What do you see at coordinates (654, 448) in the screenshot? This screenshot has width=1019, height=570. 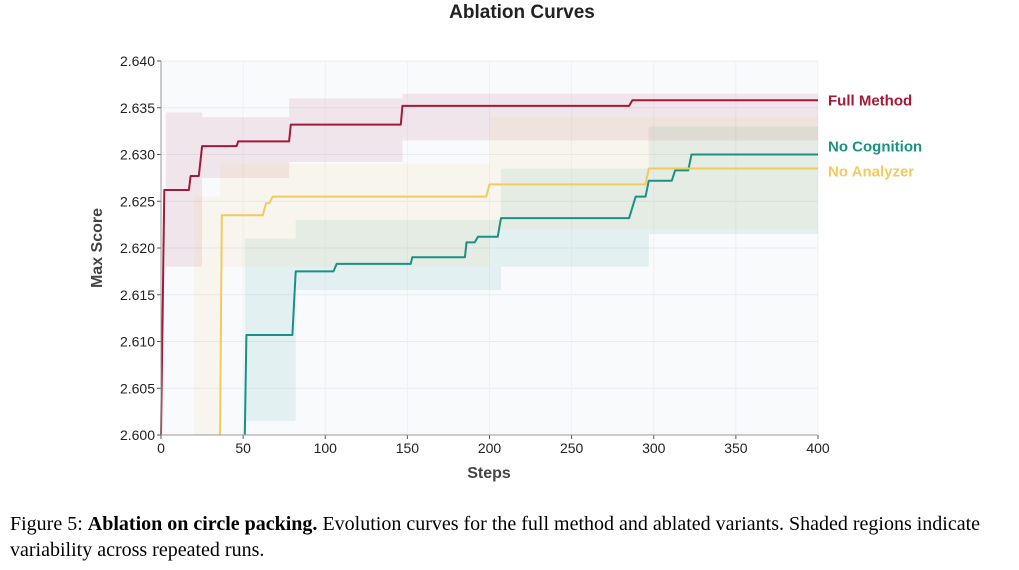 I see `x-tick-label: 300` at bounding box center [654, 448].